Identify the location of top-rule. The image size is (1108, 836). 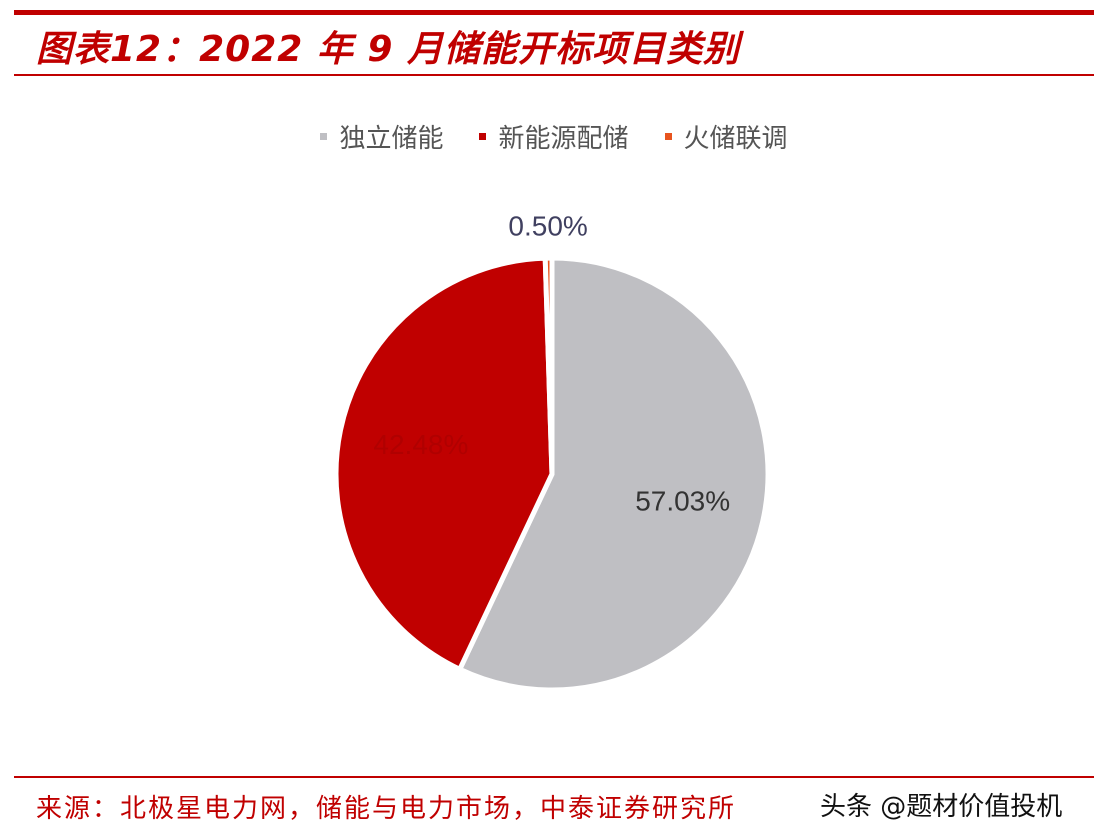
(554, 12).